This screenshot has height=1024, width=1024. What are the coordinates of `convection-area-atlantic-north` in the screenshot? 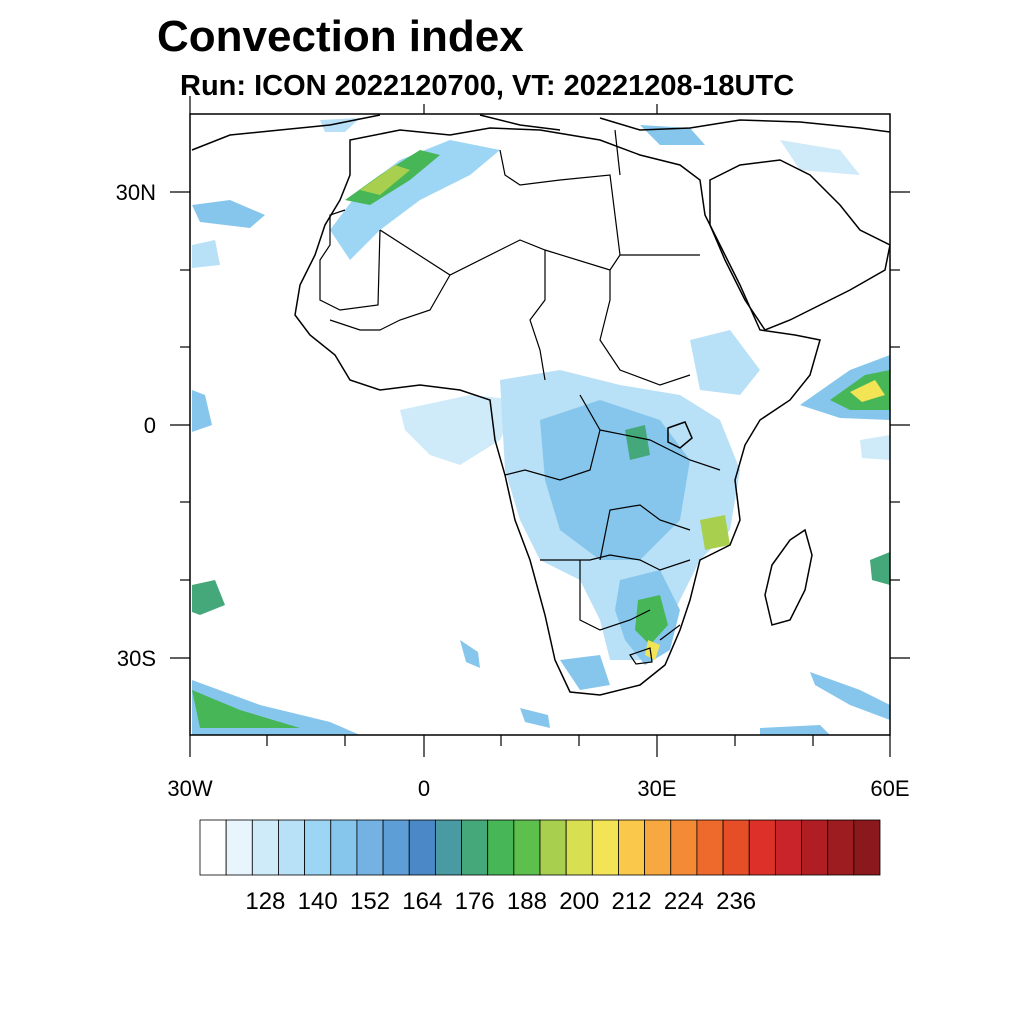 It's located at (228, 214).